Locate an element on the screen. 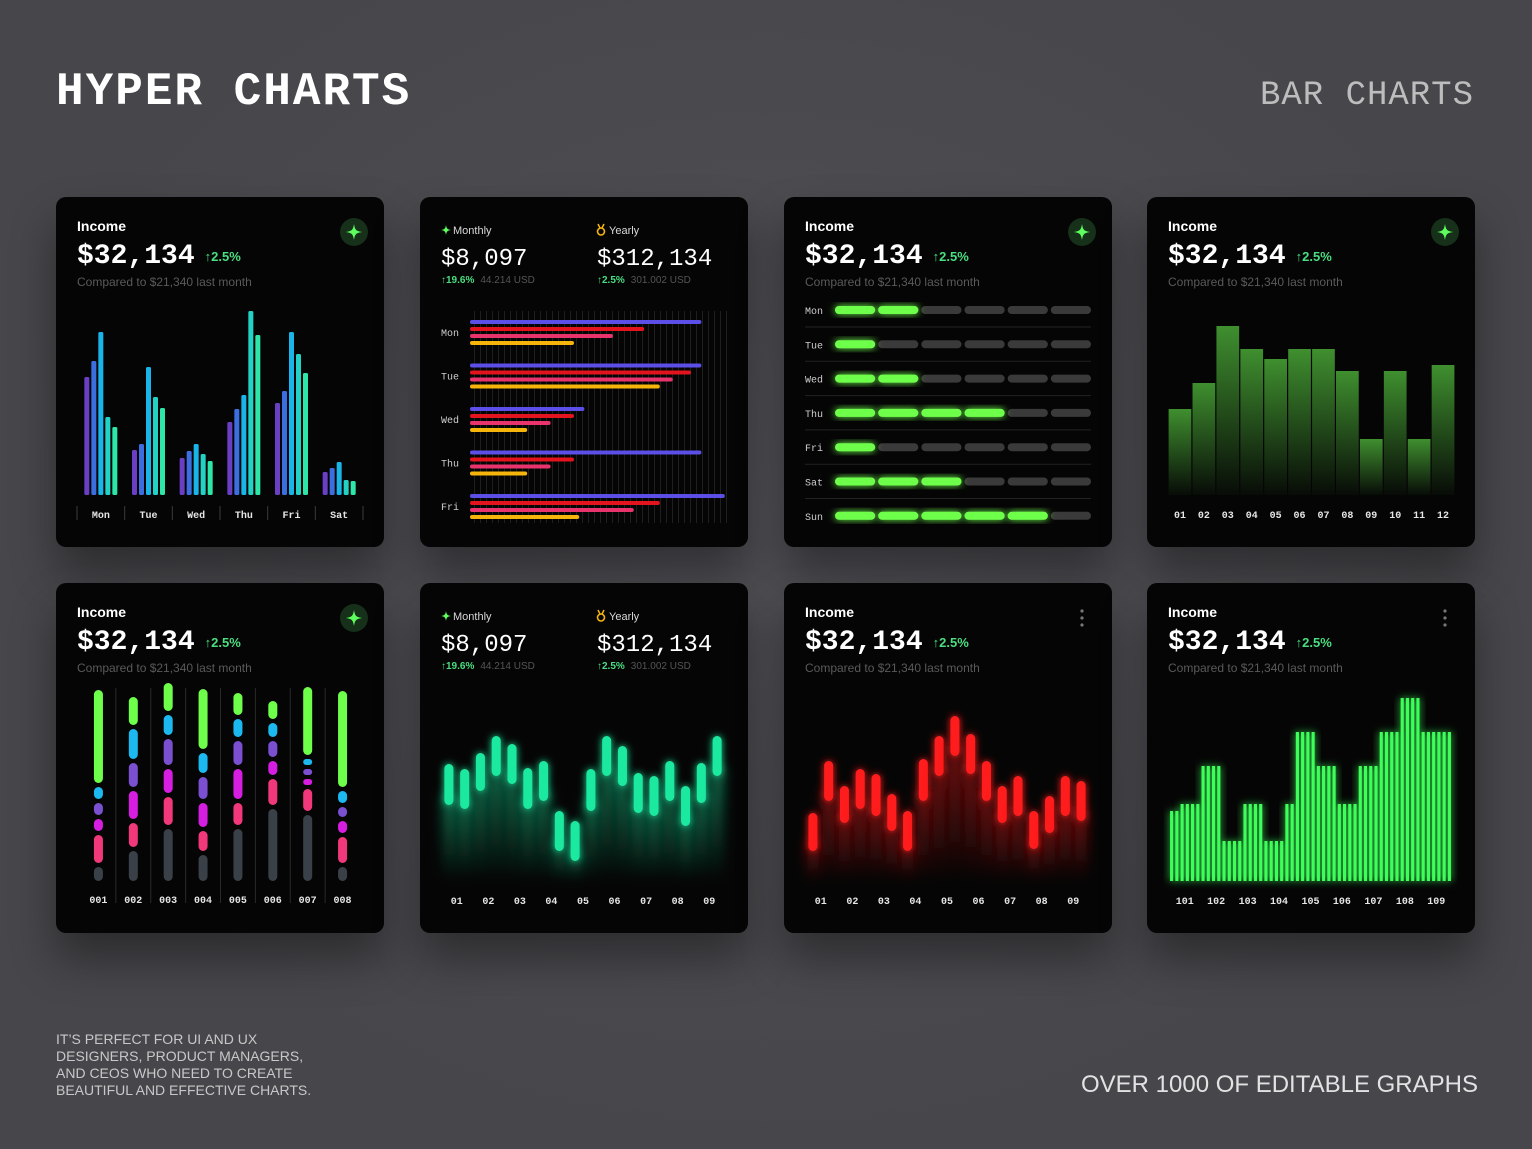  x-tick-label: 09 is located at coordinates (709, 902).